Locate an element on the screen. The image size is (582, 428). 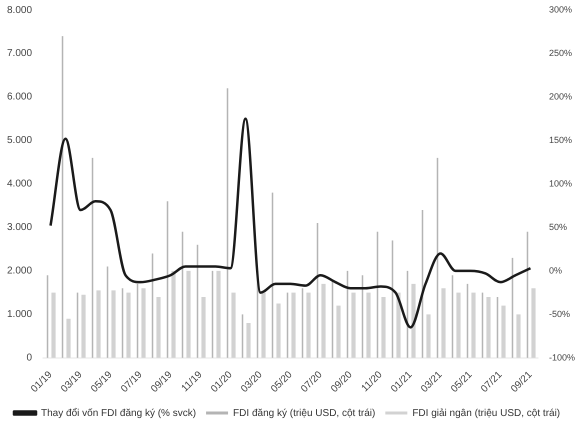
y-tick-label: 2.000 is located at coordinates (19, 271).